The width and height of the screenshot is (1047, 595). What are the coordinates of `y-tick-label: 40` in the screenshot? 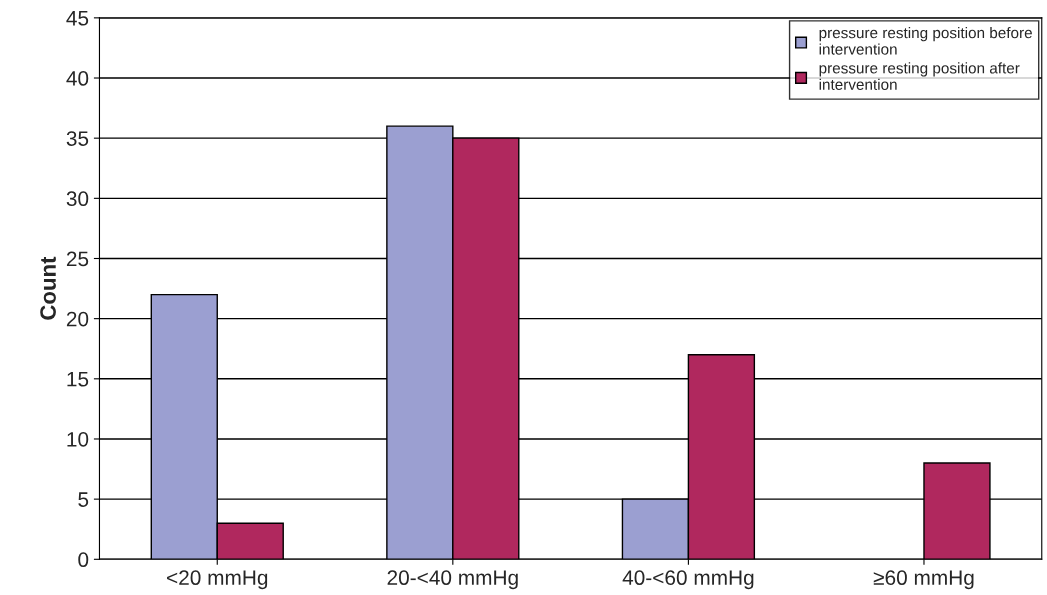 It's located at (77, 78).